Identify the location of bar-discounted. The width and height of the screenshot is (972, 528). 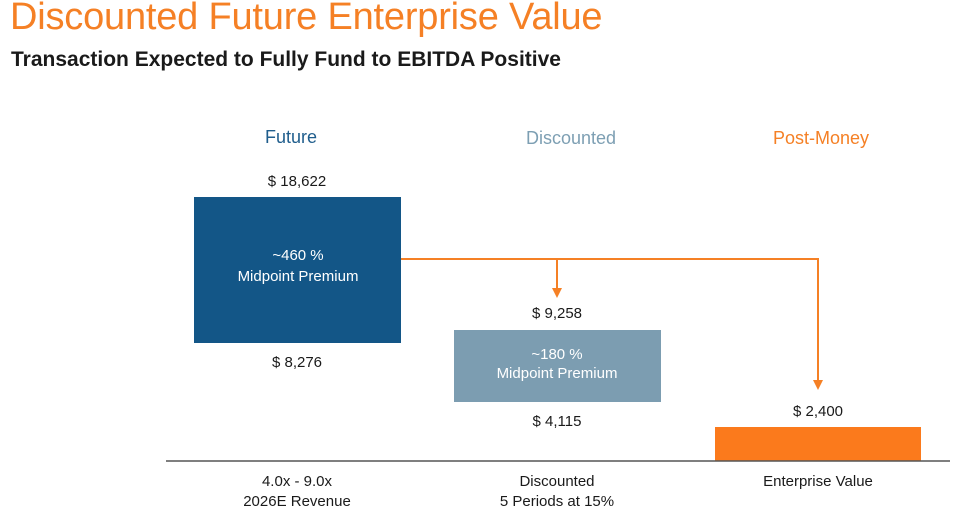
(557, 366).